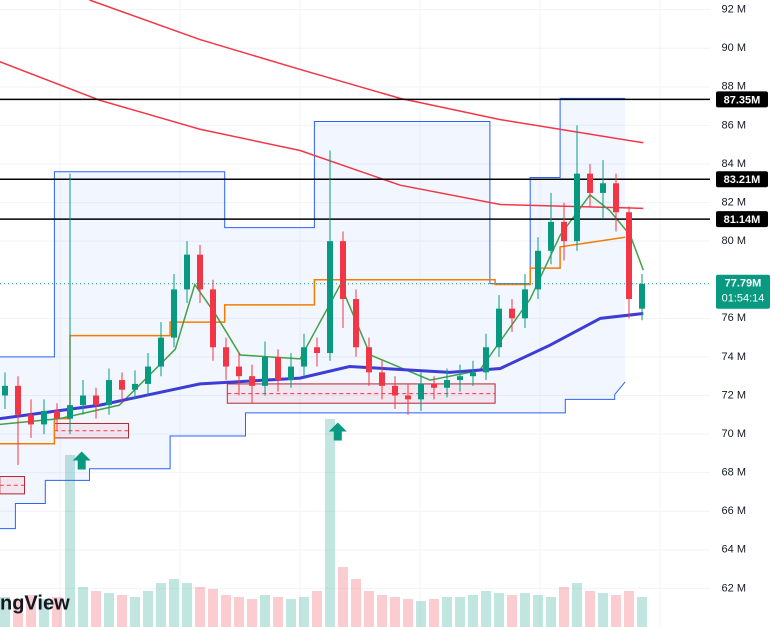  Describe the element at coordinates (734, 395) in the screenshot. I see `y-tick-label: 72 M` at that location.